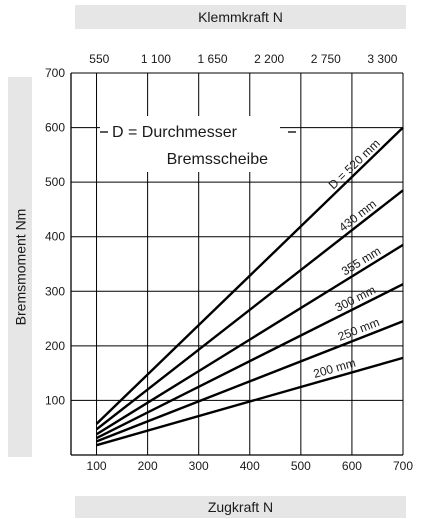 The width and height of the screenshot is (421, 519). What do you see at coordinates (217, 159) in the screenshot?
I see `legend-text-line2: Bremsscheibe` at bounding box center [217, 159].